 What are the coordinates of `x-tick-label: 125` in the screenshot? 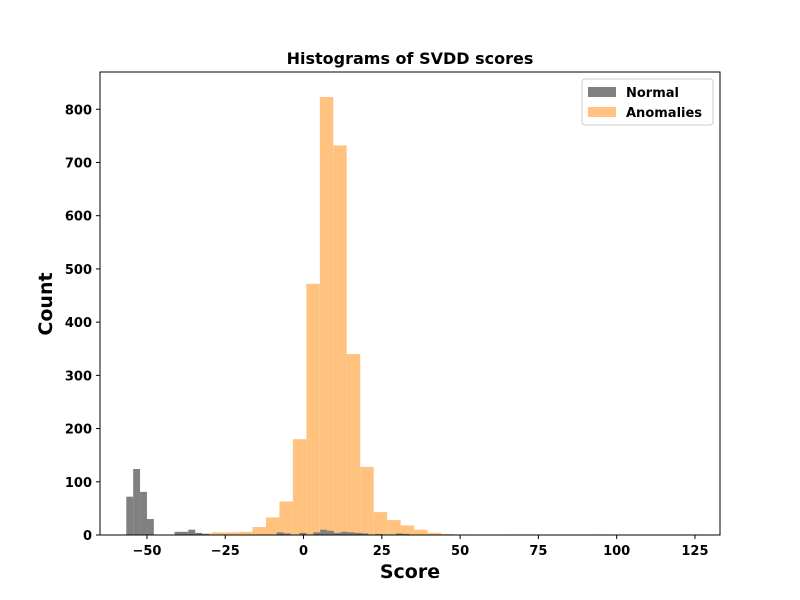 It's located at (694, 551).